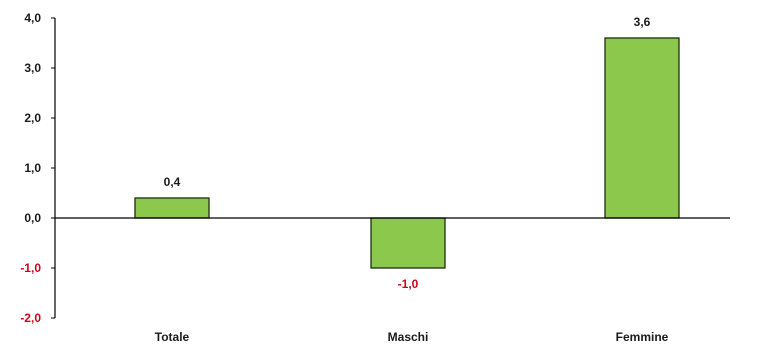  What do you see at coordinates (172, 337) in the screenshot?
I see `category-label-totale: Totale` at bounding box center [172, 337].